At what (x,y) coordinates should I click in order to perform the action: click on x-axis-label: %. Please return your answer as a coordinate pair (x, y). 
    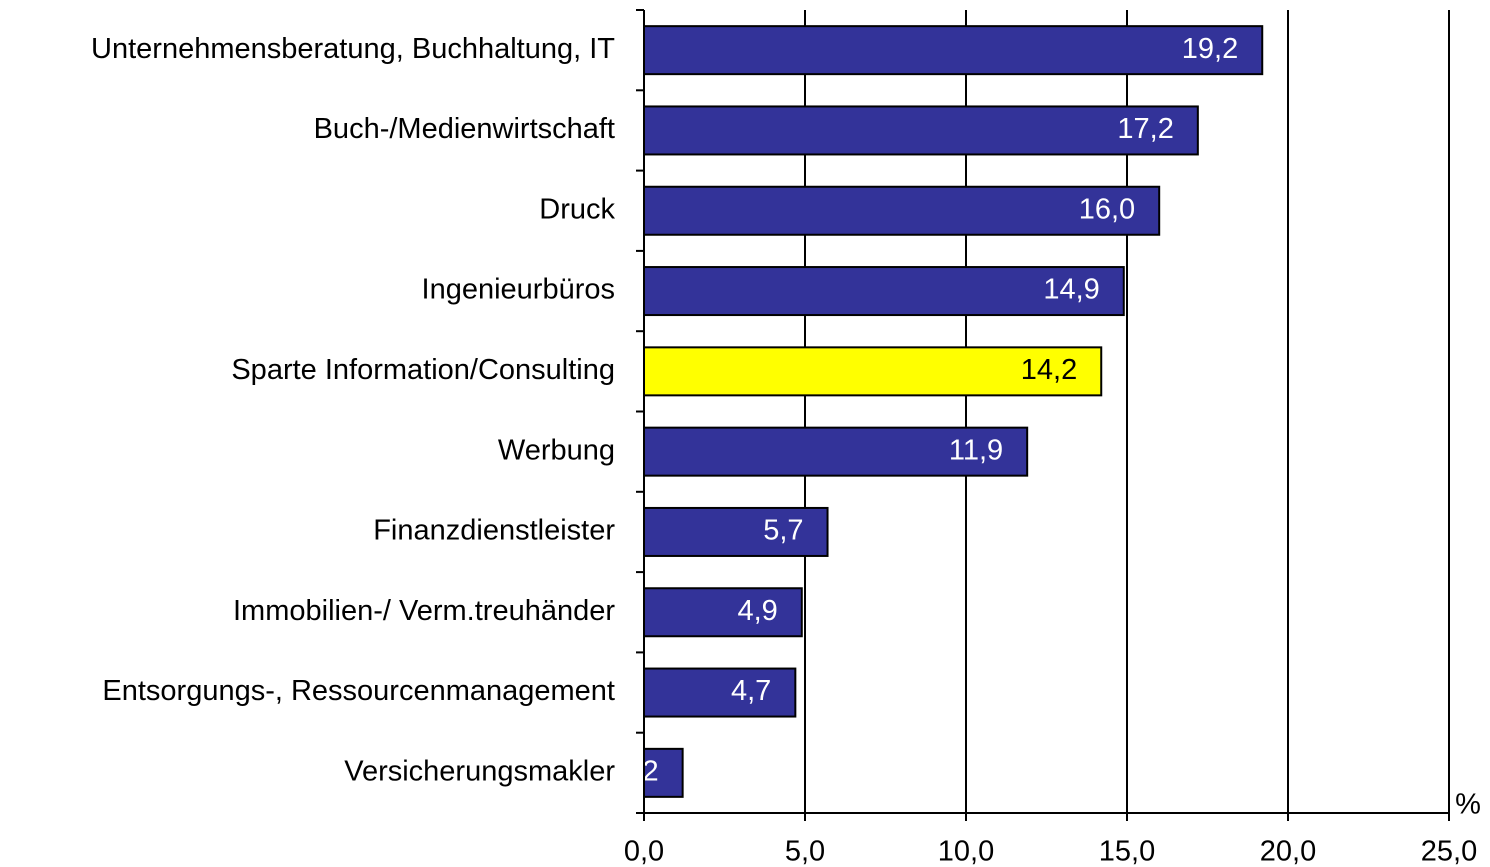
    Looking at the image, I should click on (1468, 805).